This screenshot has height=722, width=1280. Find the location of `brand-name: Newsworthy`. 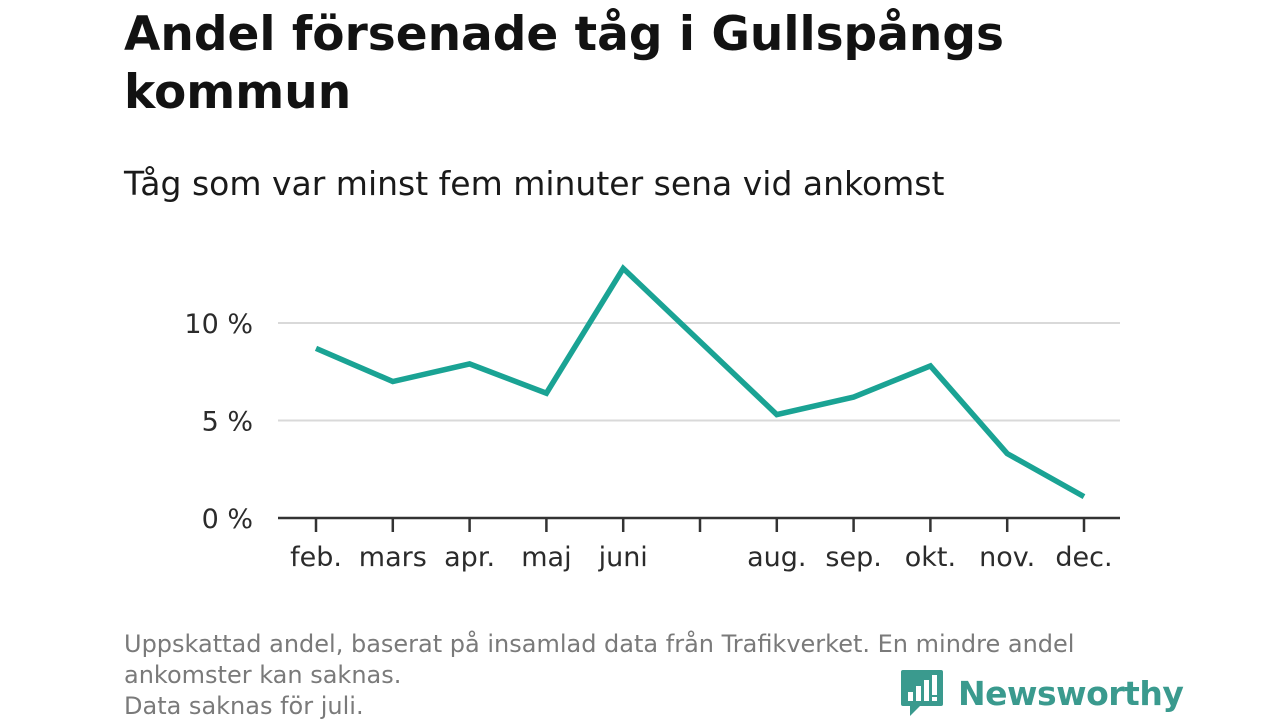

brand-name: Newsworthy is located at coordinates (1071, 693).